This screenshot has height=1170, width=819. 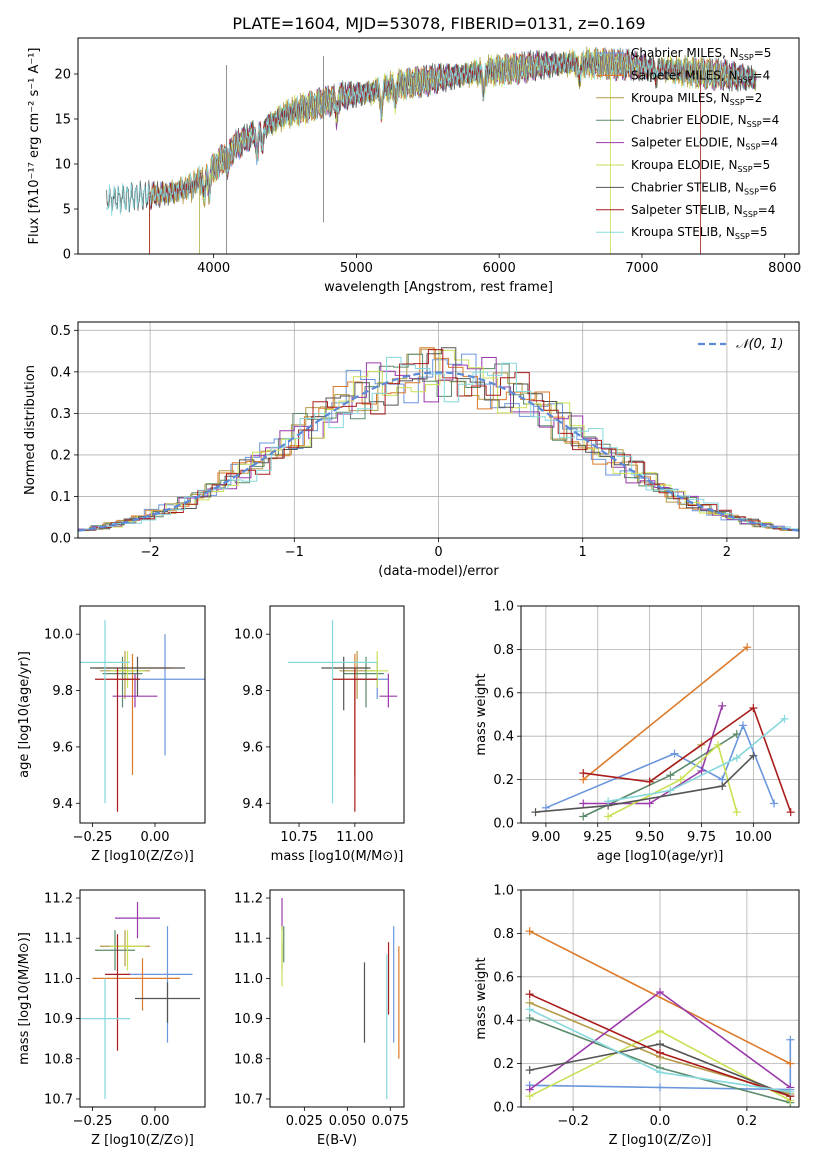 I want to click on spectrum-xtick-label: 4000, so click(x=213, y=268).